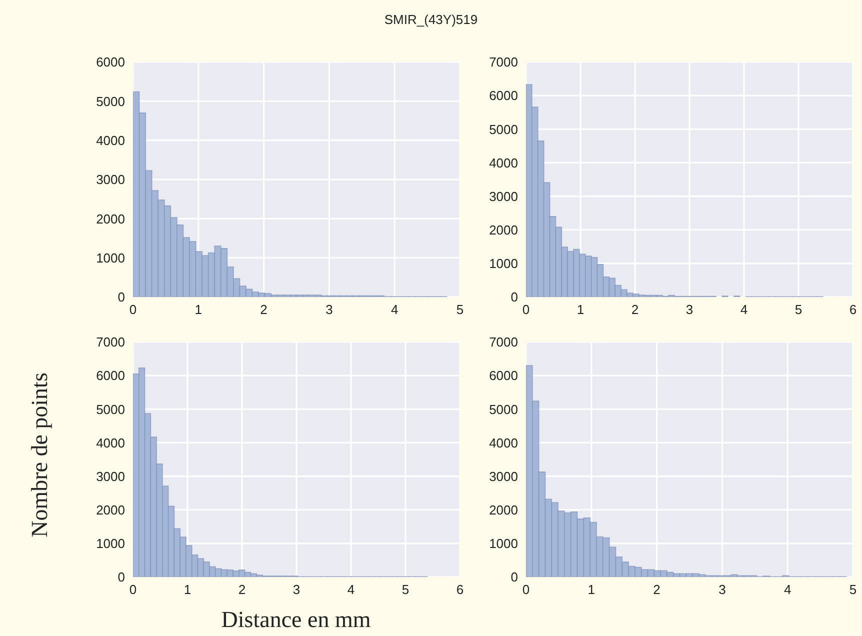 This screenshot has height=636, width=862. Describe the element at coordinates (40, 455) in the screenshot. I see `y-axis-title: Nombre de points` at that location.